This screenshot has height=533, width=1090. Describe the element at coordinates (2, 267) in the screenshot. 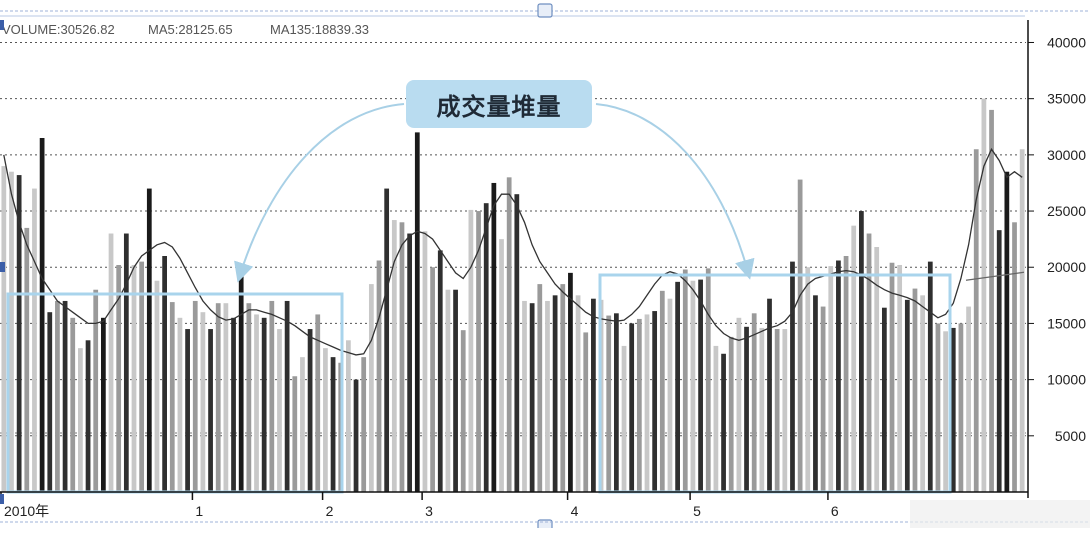

I see `left-edge-marker-mid` at that location.